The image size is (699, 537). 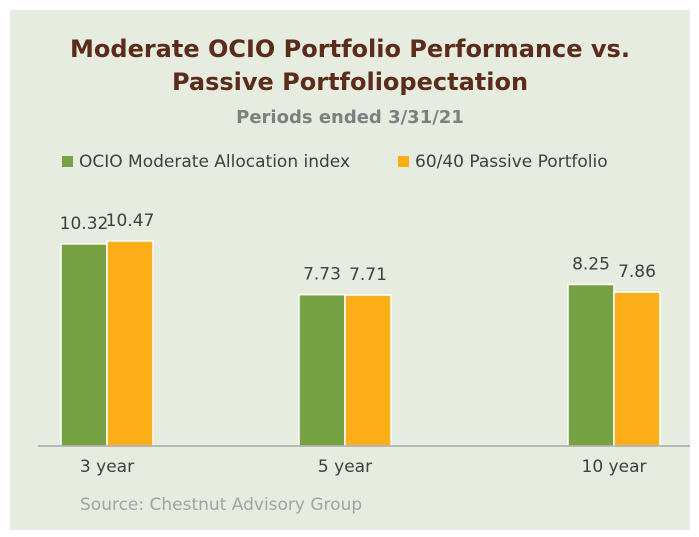 What do you see at coordinates (368, 275) in the screenshot?
I see `data-label: 7.71` at bounding box center [368, 275].